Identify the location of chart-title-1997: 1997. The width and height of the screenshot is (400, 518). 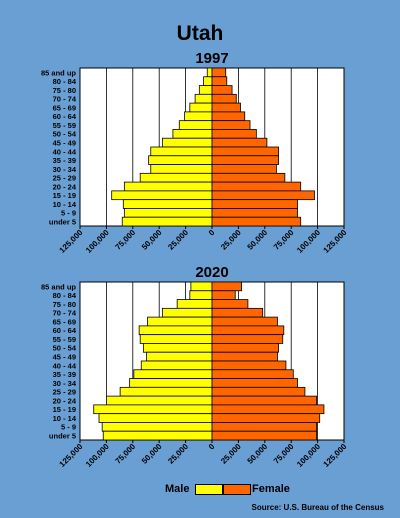
(211, 58).